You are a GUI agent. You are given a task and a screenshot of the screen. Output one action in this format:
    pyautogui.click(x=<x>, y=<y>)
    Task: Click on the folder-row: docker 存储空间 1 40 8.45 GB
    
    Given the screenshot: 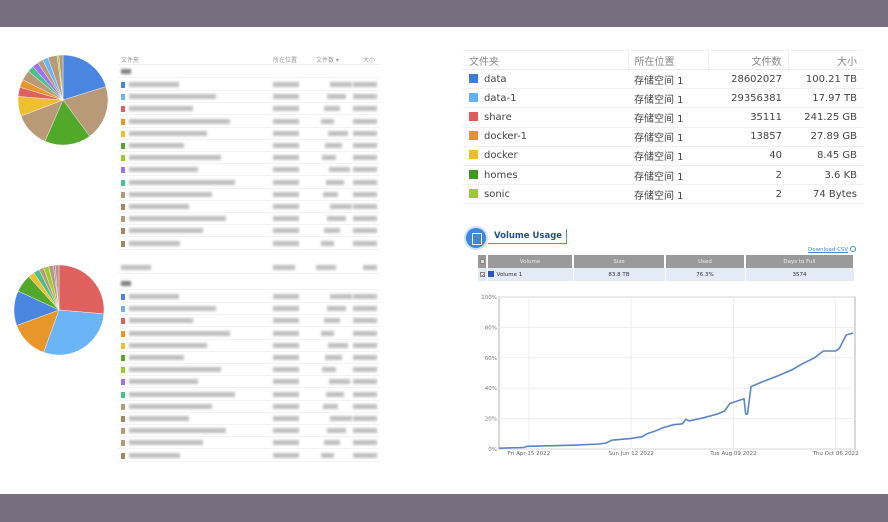 What is the action you would take?
    pyautogui.click(x=663, y=156)
    